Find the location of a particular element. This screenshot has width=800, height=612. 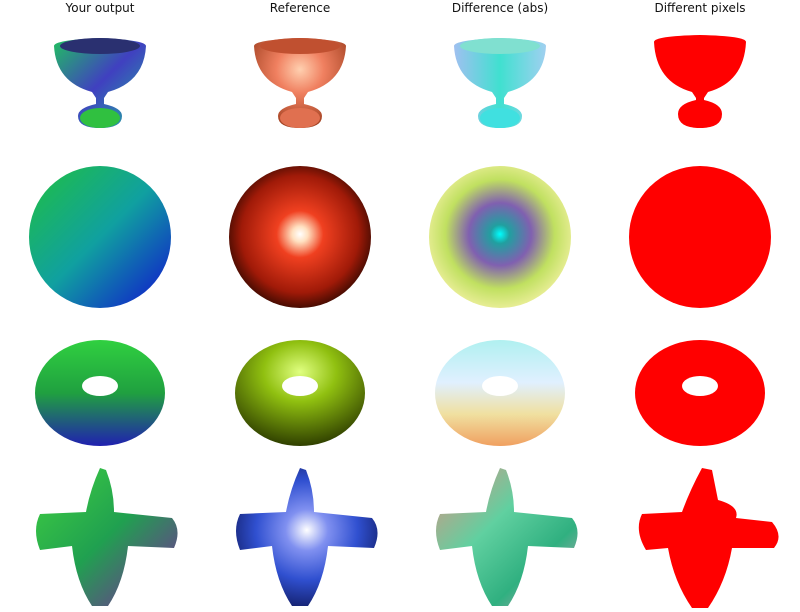

airplane-mask-icon is located at coordinates (708, 538).